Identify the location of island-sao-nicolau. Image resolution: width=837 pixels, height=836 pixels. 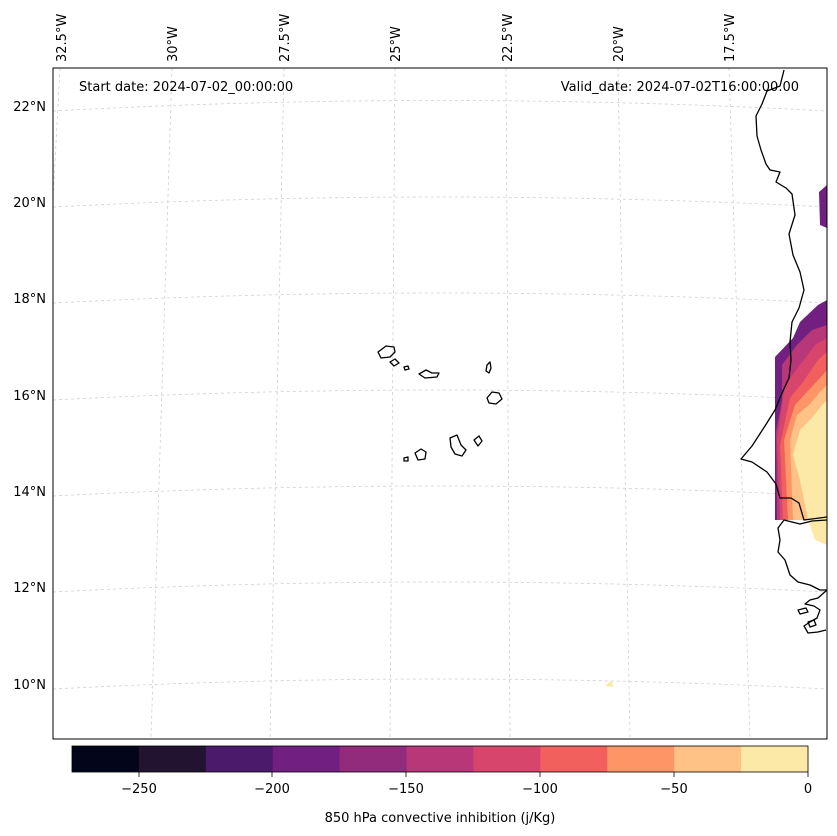
(429, 374).